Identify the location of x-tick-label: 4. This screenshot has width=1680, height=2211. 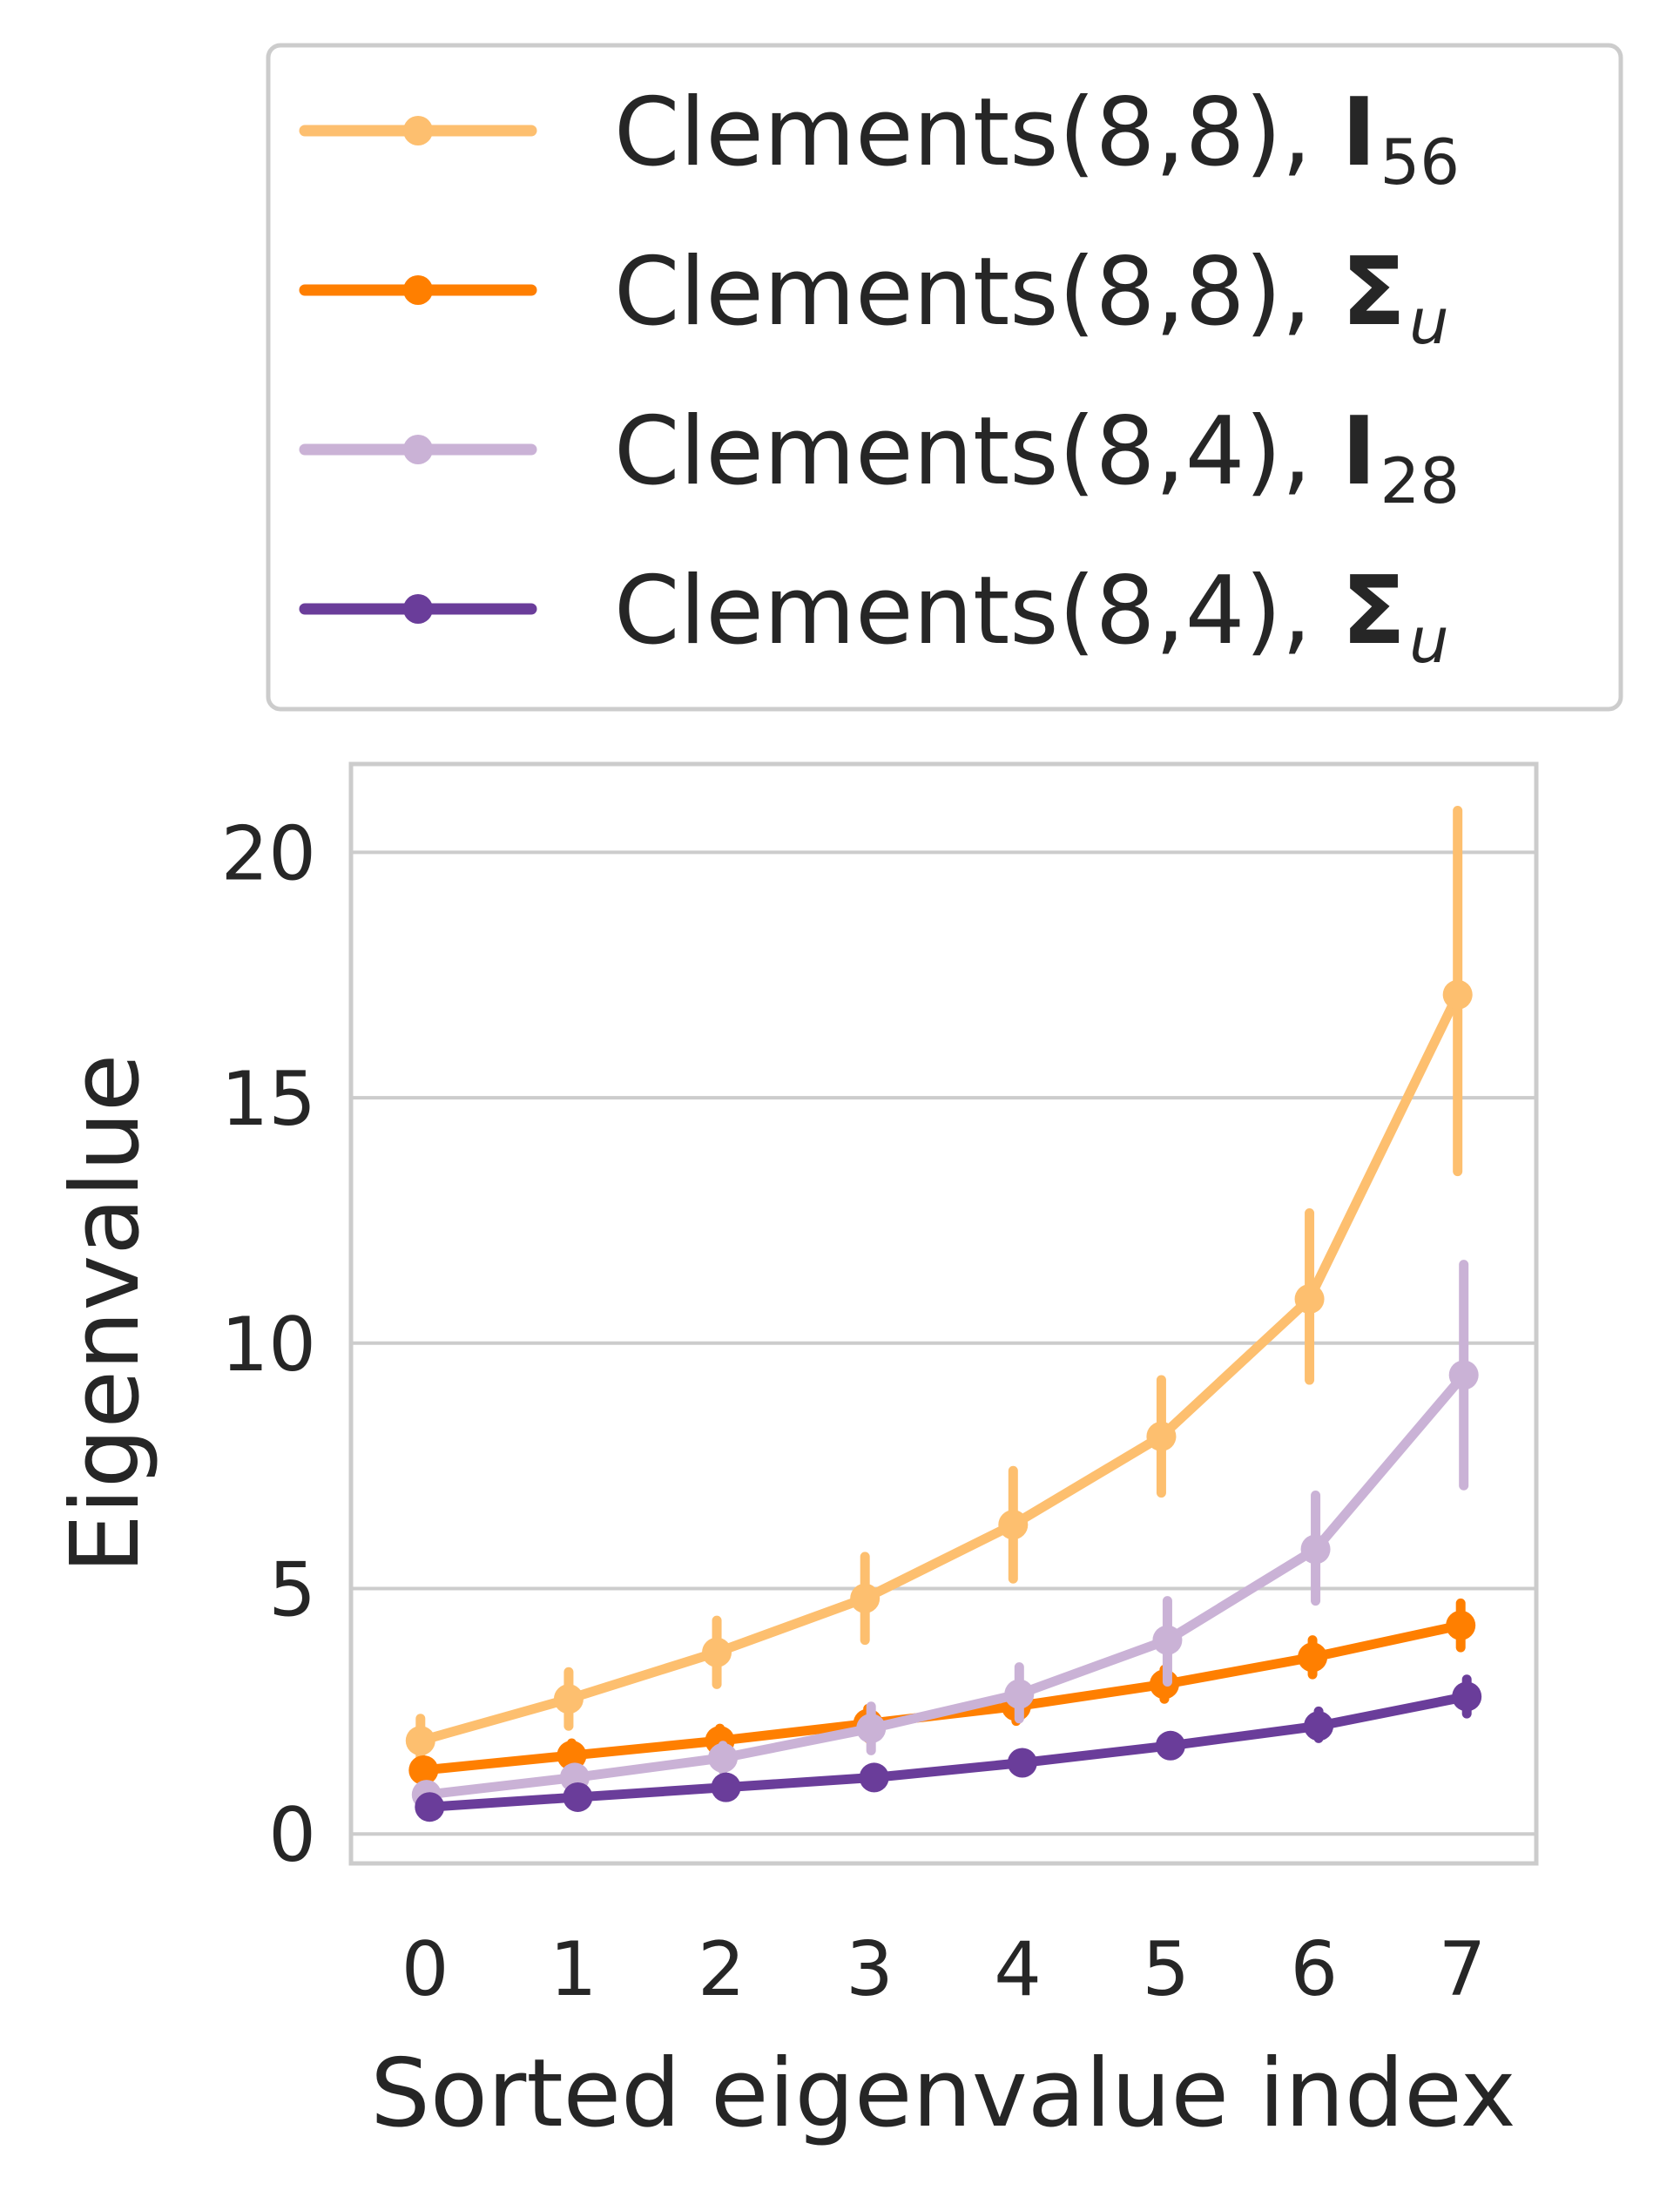
(1018, 1969).